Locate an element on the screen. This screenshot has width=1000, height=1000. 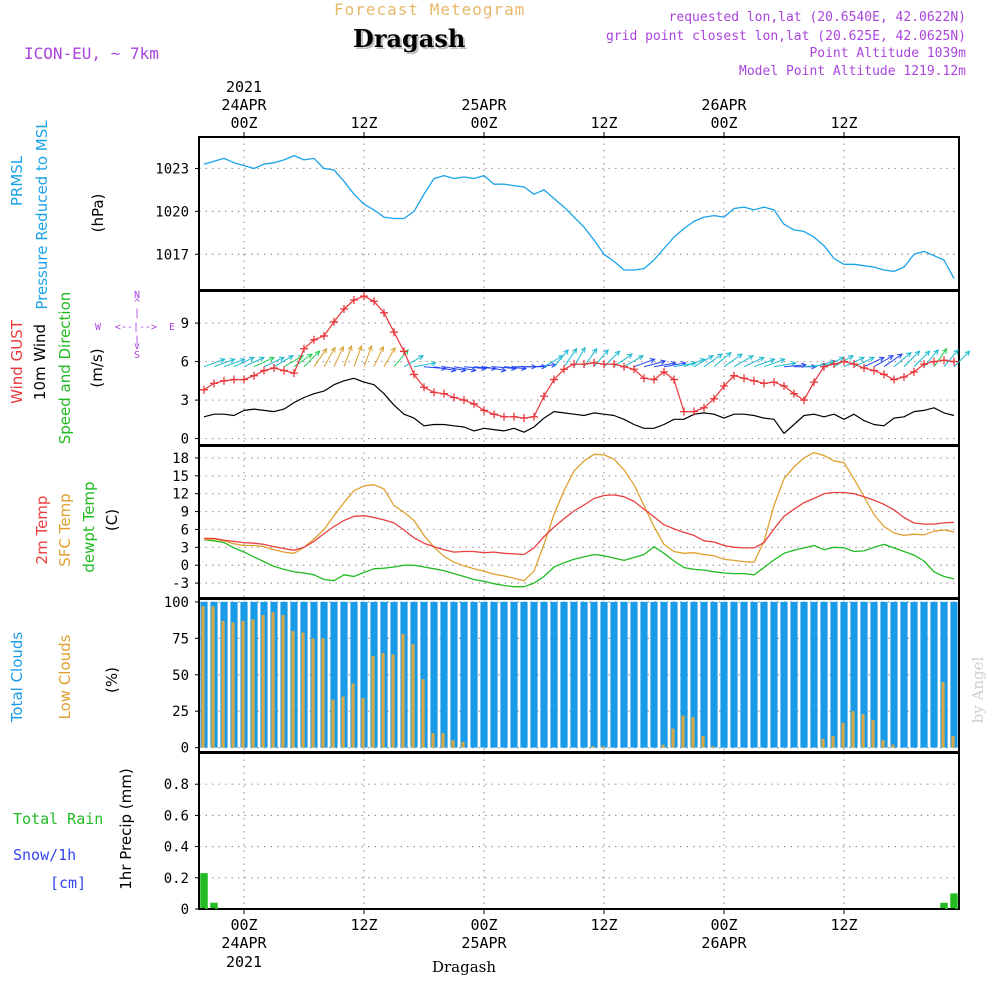
dewpoint-line is located at coordinates (579, 563).